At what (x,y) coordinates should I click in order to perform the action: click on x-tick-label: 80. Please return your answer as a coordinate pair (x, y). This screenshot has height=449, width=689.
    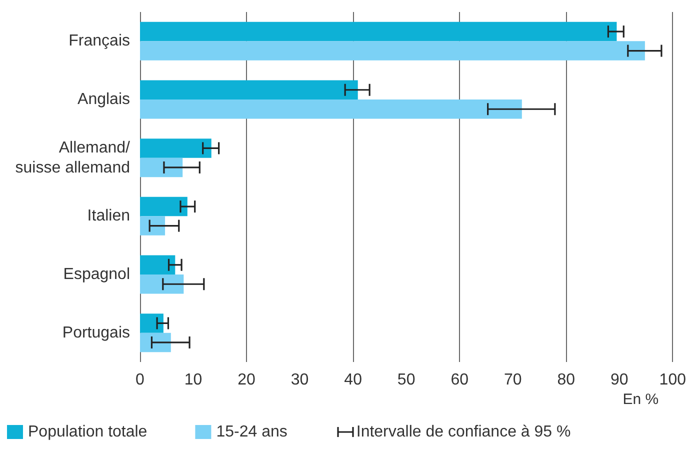
    Looking at the image, I should click on (566, 380).